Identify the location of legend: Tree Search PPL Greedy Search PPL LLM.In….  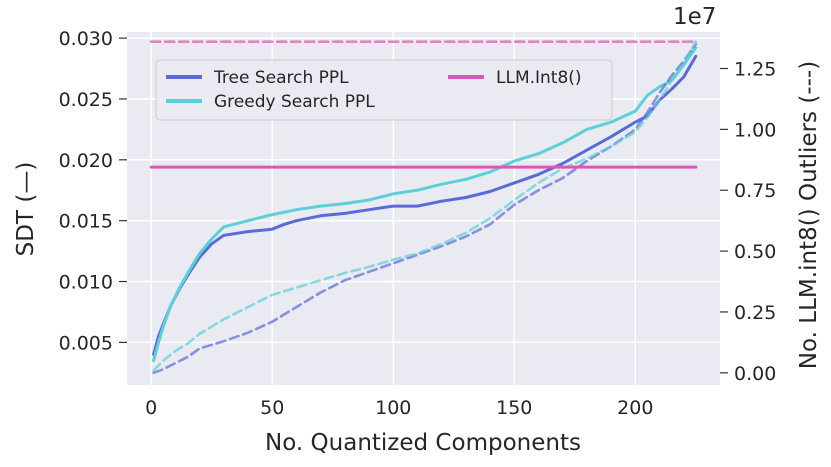
(384, 90).